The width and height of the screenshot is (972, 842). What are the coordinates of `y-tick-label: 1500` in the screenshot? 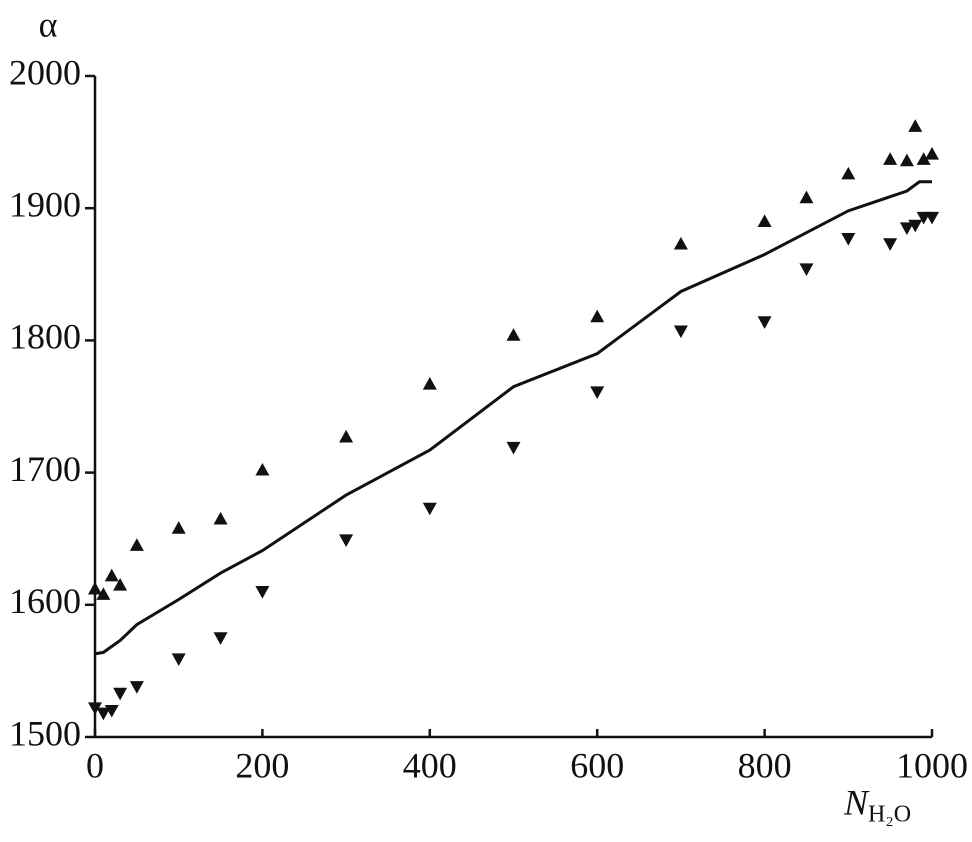 It's located at (45, 733).